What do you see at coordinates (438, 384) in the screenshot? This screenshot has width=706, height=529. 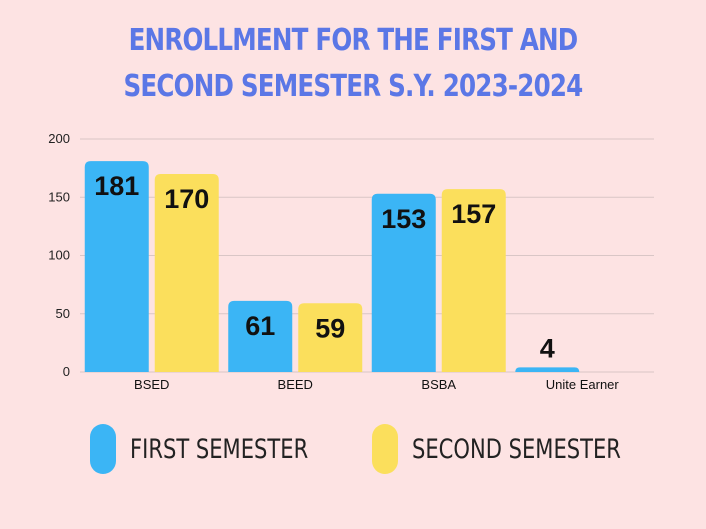 I see `x-tick-label: BSBA` at bounding box center [438, 384].